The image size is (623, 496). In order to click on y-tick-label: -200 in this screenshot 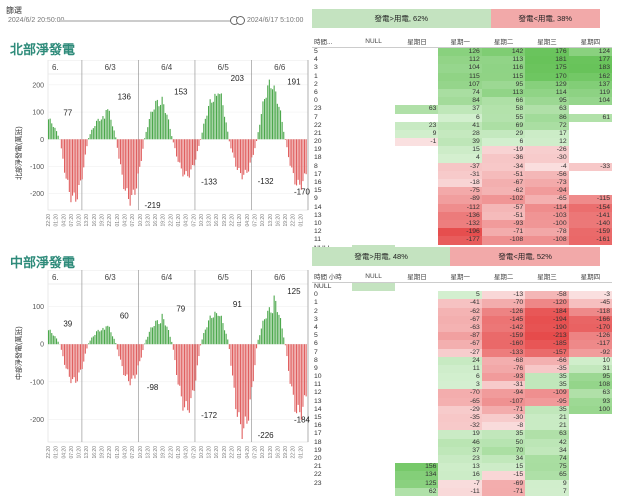, I will do `click(37, 194)`.